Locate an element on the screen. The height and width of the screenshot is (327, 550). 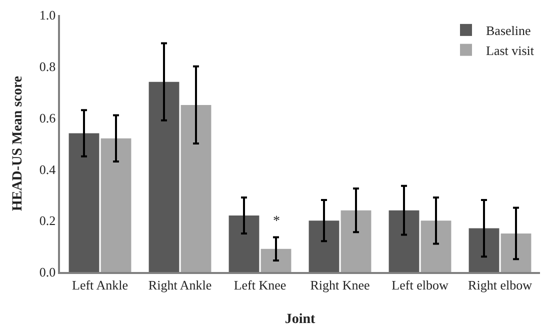
x-tick-label: Left Ankle is located at coordinates (100, 284).